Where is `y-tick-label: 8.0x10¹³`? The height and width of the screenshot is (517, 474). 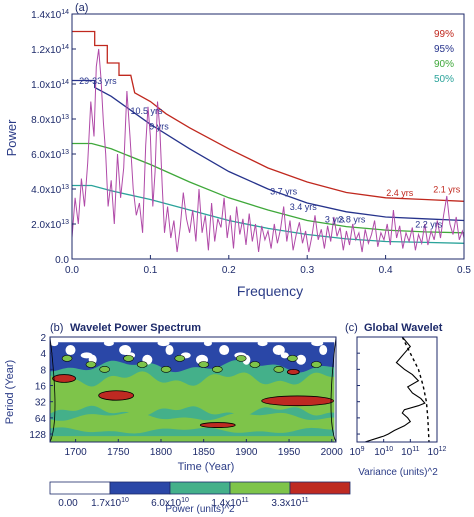
y-tick-label: 8.0x10¹³ is located at coordinates (50, 120).